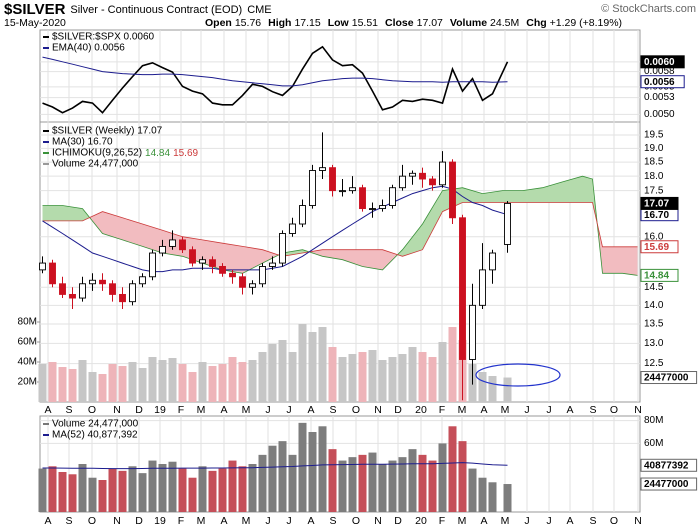 The height and width of the screenshot is (530, 700). Describe the element at coordinates (156, 10) in the screenshot. I see `instrument-name: Silver - Continuous Contract (EOD)` at that location.